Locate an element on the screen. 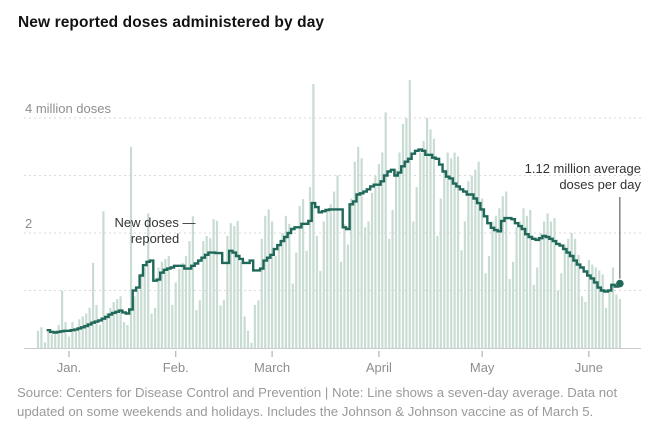 The width and height of the screenshot is (650, 433). month-label-4: May is located at coordinates (482, 367).